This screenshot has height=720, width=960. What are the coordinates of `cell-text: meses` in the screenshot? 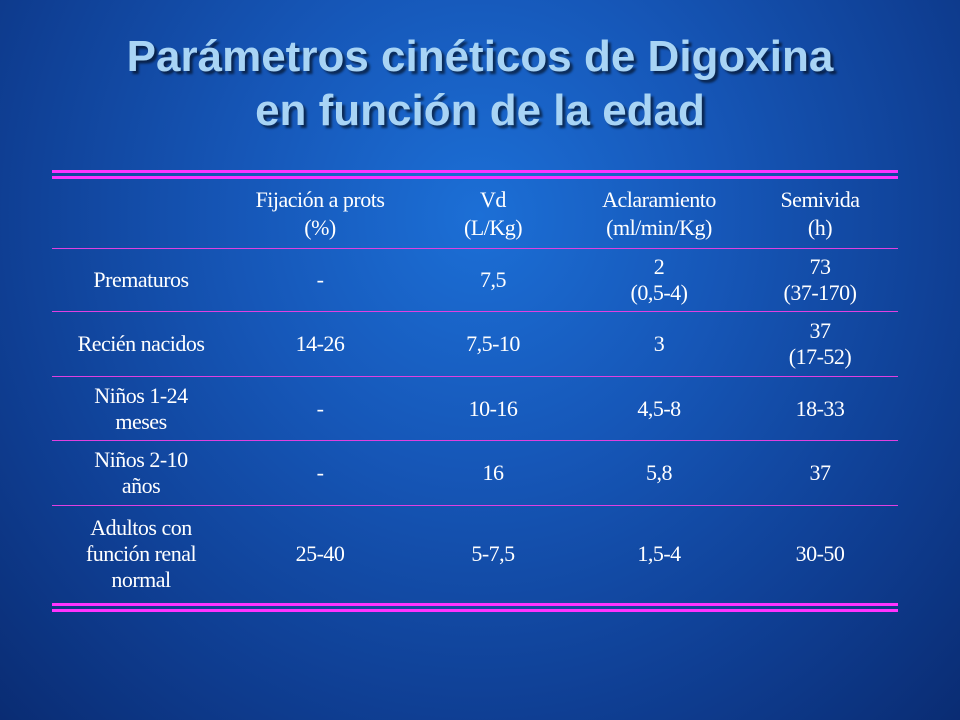 It's located at (141, 421).